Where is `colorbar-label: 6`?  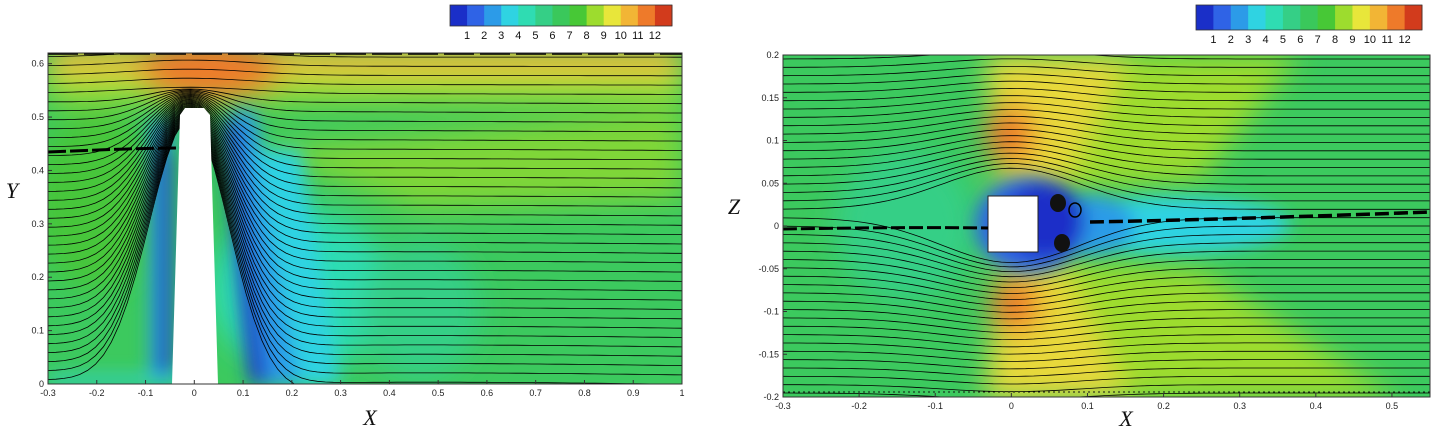 colorbar-label: 6 is located at coordinates (552, 36).